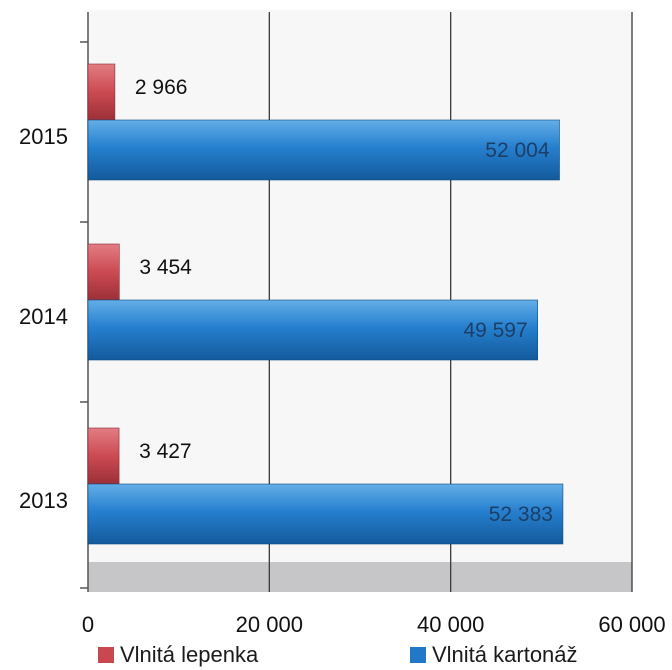 Image resolution: width=672 pixels, height=670 pixels. I want to click on legend-item-kartonaz: Vlnitá kartonáž, so click(494, 655).